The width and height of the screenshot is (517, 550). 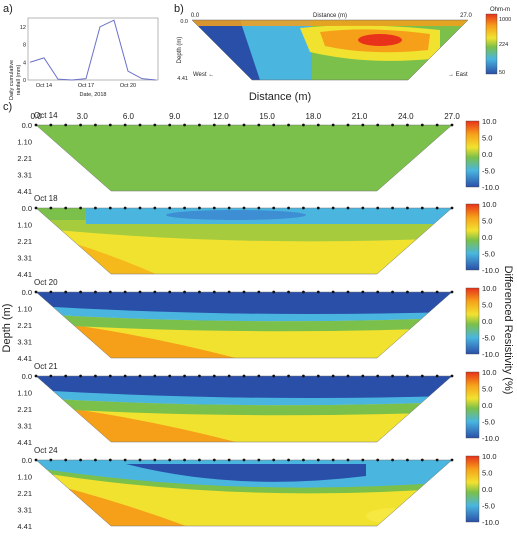 What do you see at coordinates (314, 116) in the screenshot?
I see `panel-c-xtick: 18.0` at bounding box center [314, 116].